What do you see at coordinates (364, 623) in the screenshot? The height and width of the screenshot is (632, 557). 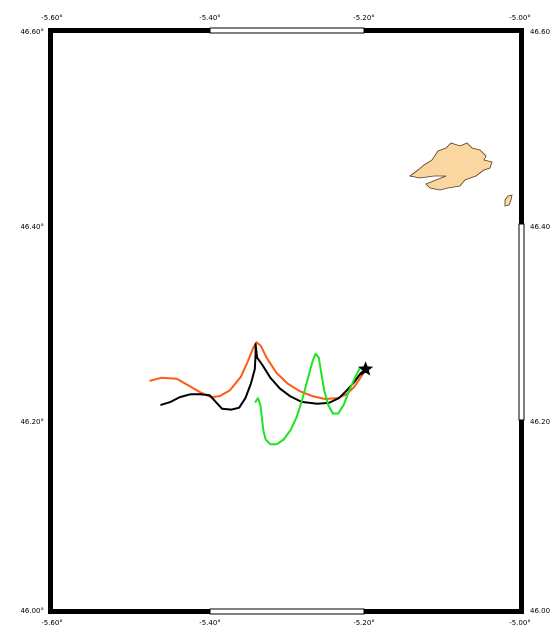 I see `bottom-tick-label: -5.20°` at bounding box center [364, 623].